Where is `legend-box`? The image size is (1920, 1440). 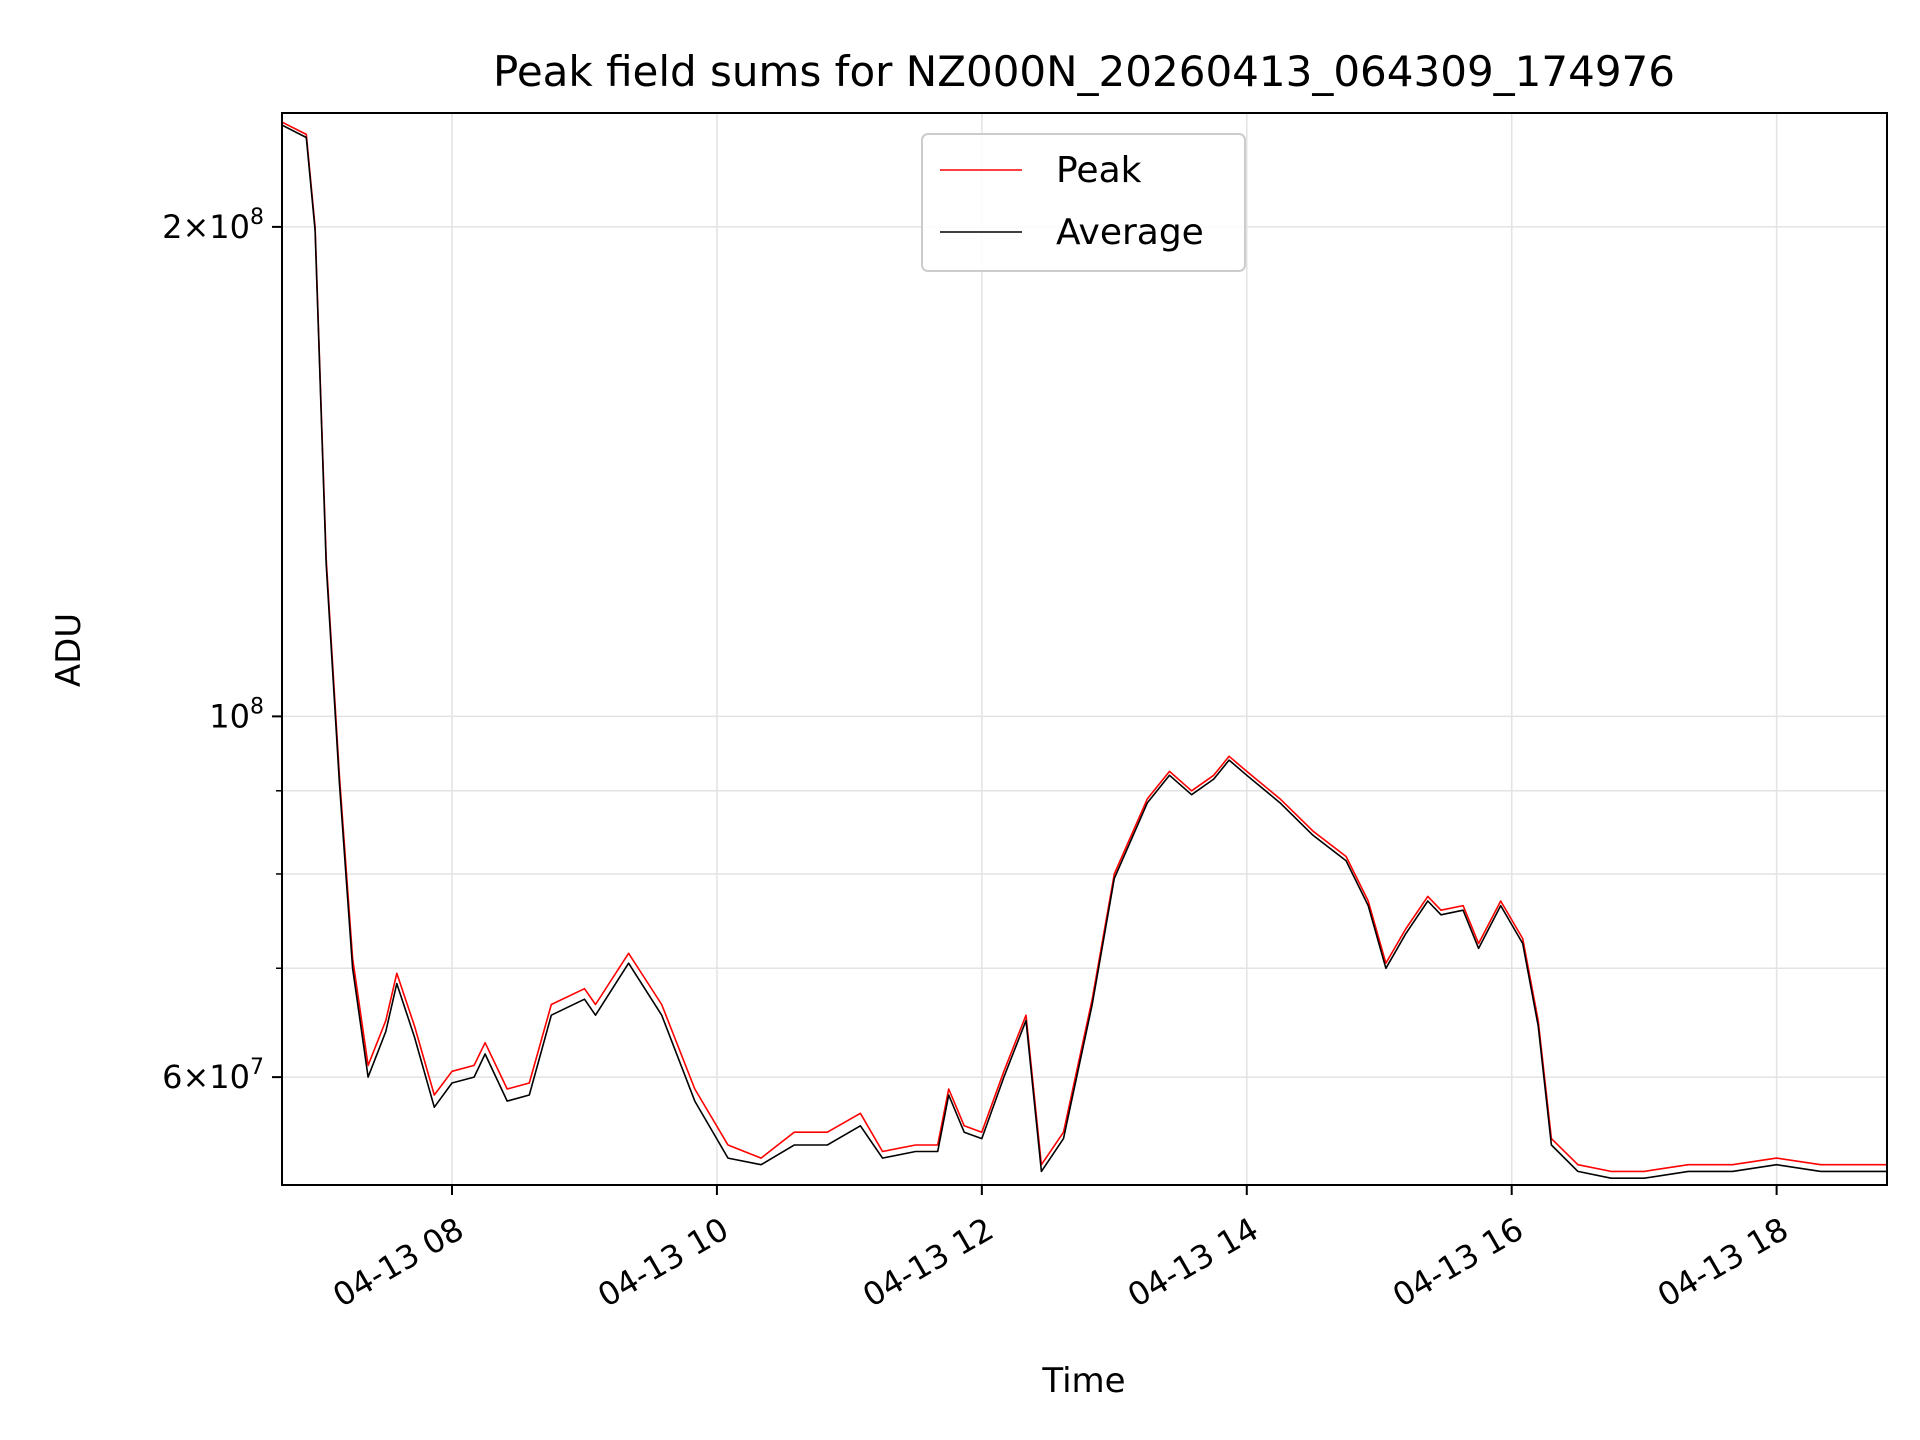 legend-box is located at coordinates (1083, 202).